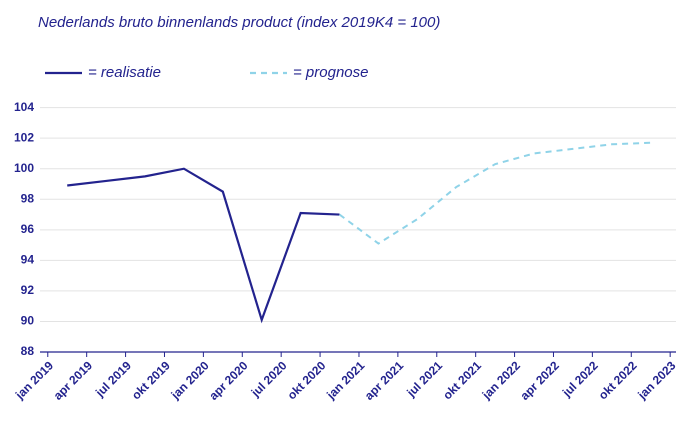 The image size is (690, 424). What do you see at coordinates (345, 380) in the screenshot?
I see `x-tick-label: jan 2021` at bounding box center [345, 380].